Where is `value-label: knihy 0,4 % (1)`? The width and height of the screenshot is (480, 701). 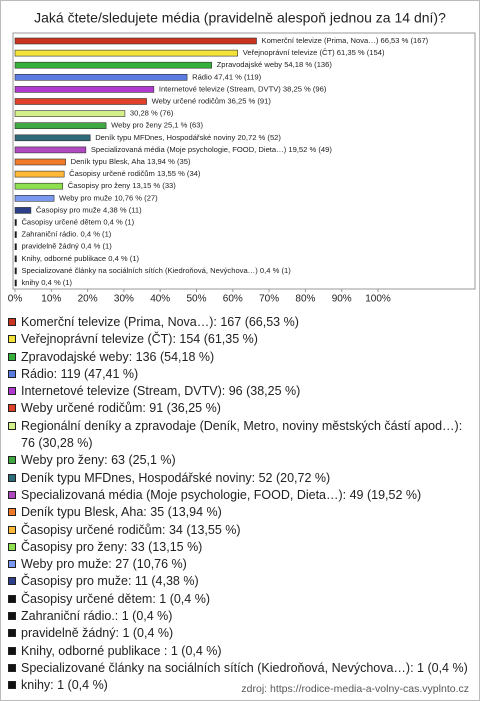 value-label: knihy 0,4 % (1) is located at coordinates (46, 282).